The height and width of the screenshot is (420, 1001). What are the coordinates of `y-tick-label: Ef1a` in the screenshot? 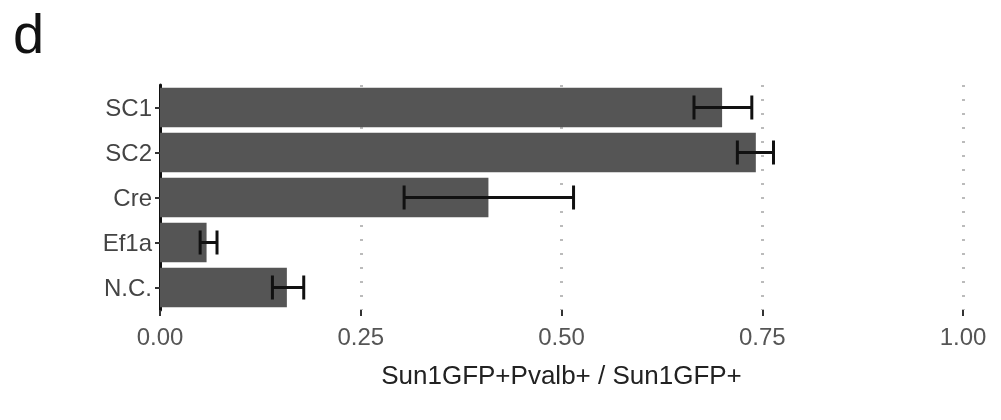 It's located at (127, 242).